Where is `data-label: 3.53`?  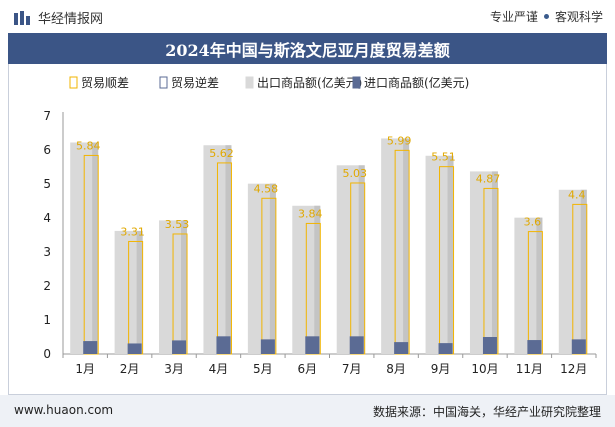
data-label: 3.53 is located at coordinates (177, 224).